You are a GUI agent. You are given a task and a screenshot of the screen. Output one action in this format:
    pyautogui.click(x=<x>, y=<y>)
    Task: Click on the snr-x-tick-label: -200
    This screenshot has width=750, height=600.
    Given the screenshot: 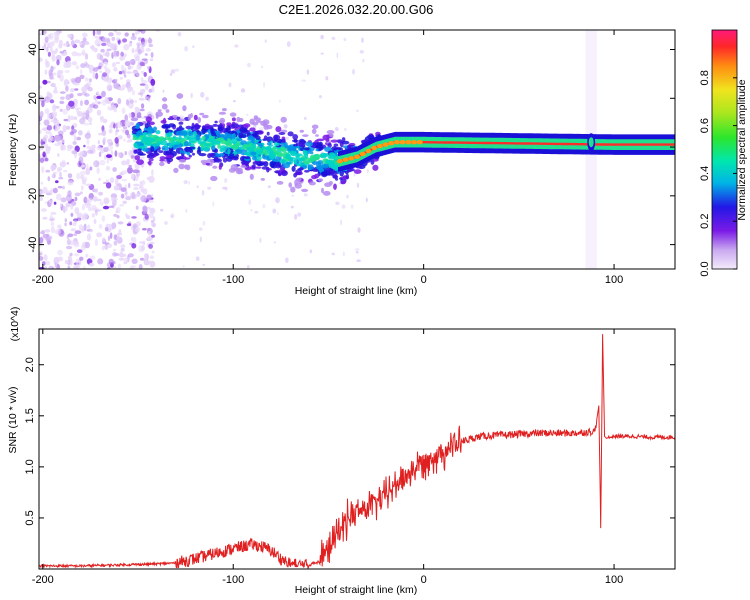 What is the action you would take?
    pyautogui.click(x=43, y=580)
    